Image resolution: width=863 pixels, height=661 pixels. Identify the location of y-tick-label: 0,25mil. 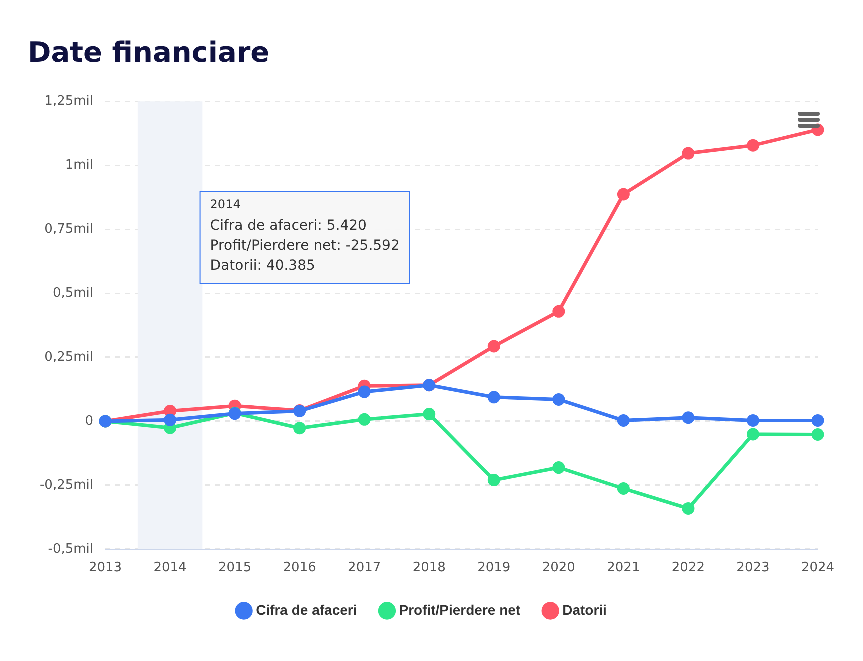
(69, 357).